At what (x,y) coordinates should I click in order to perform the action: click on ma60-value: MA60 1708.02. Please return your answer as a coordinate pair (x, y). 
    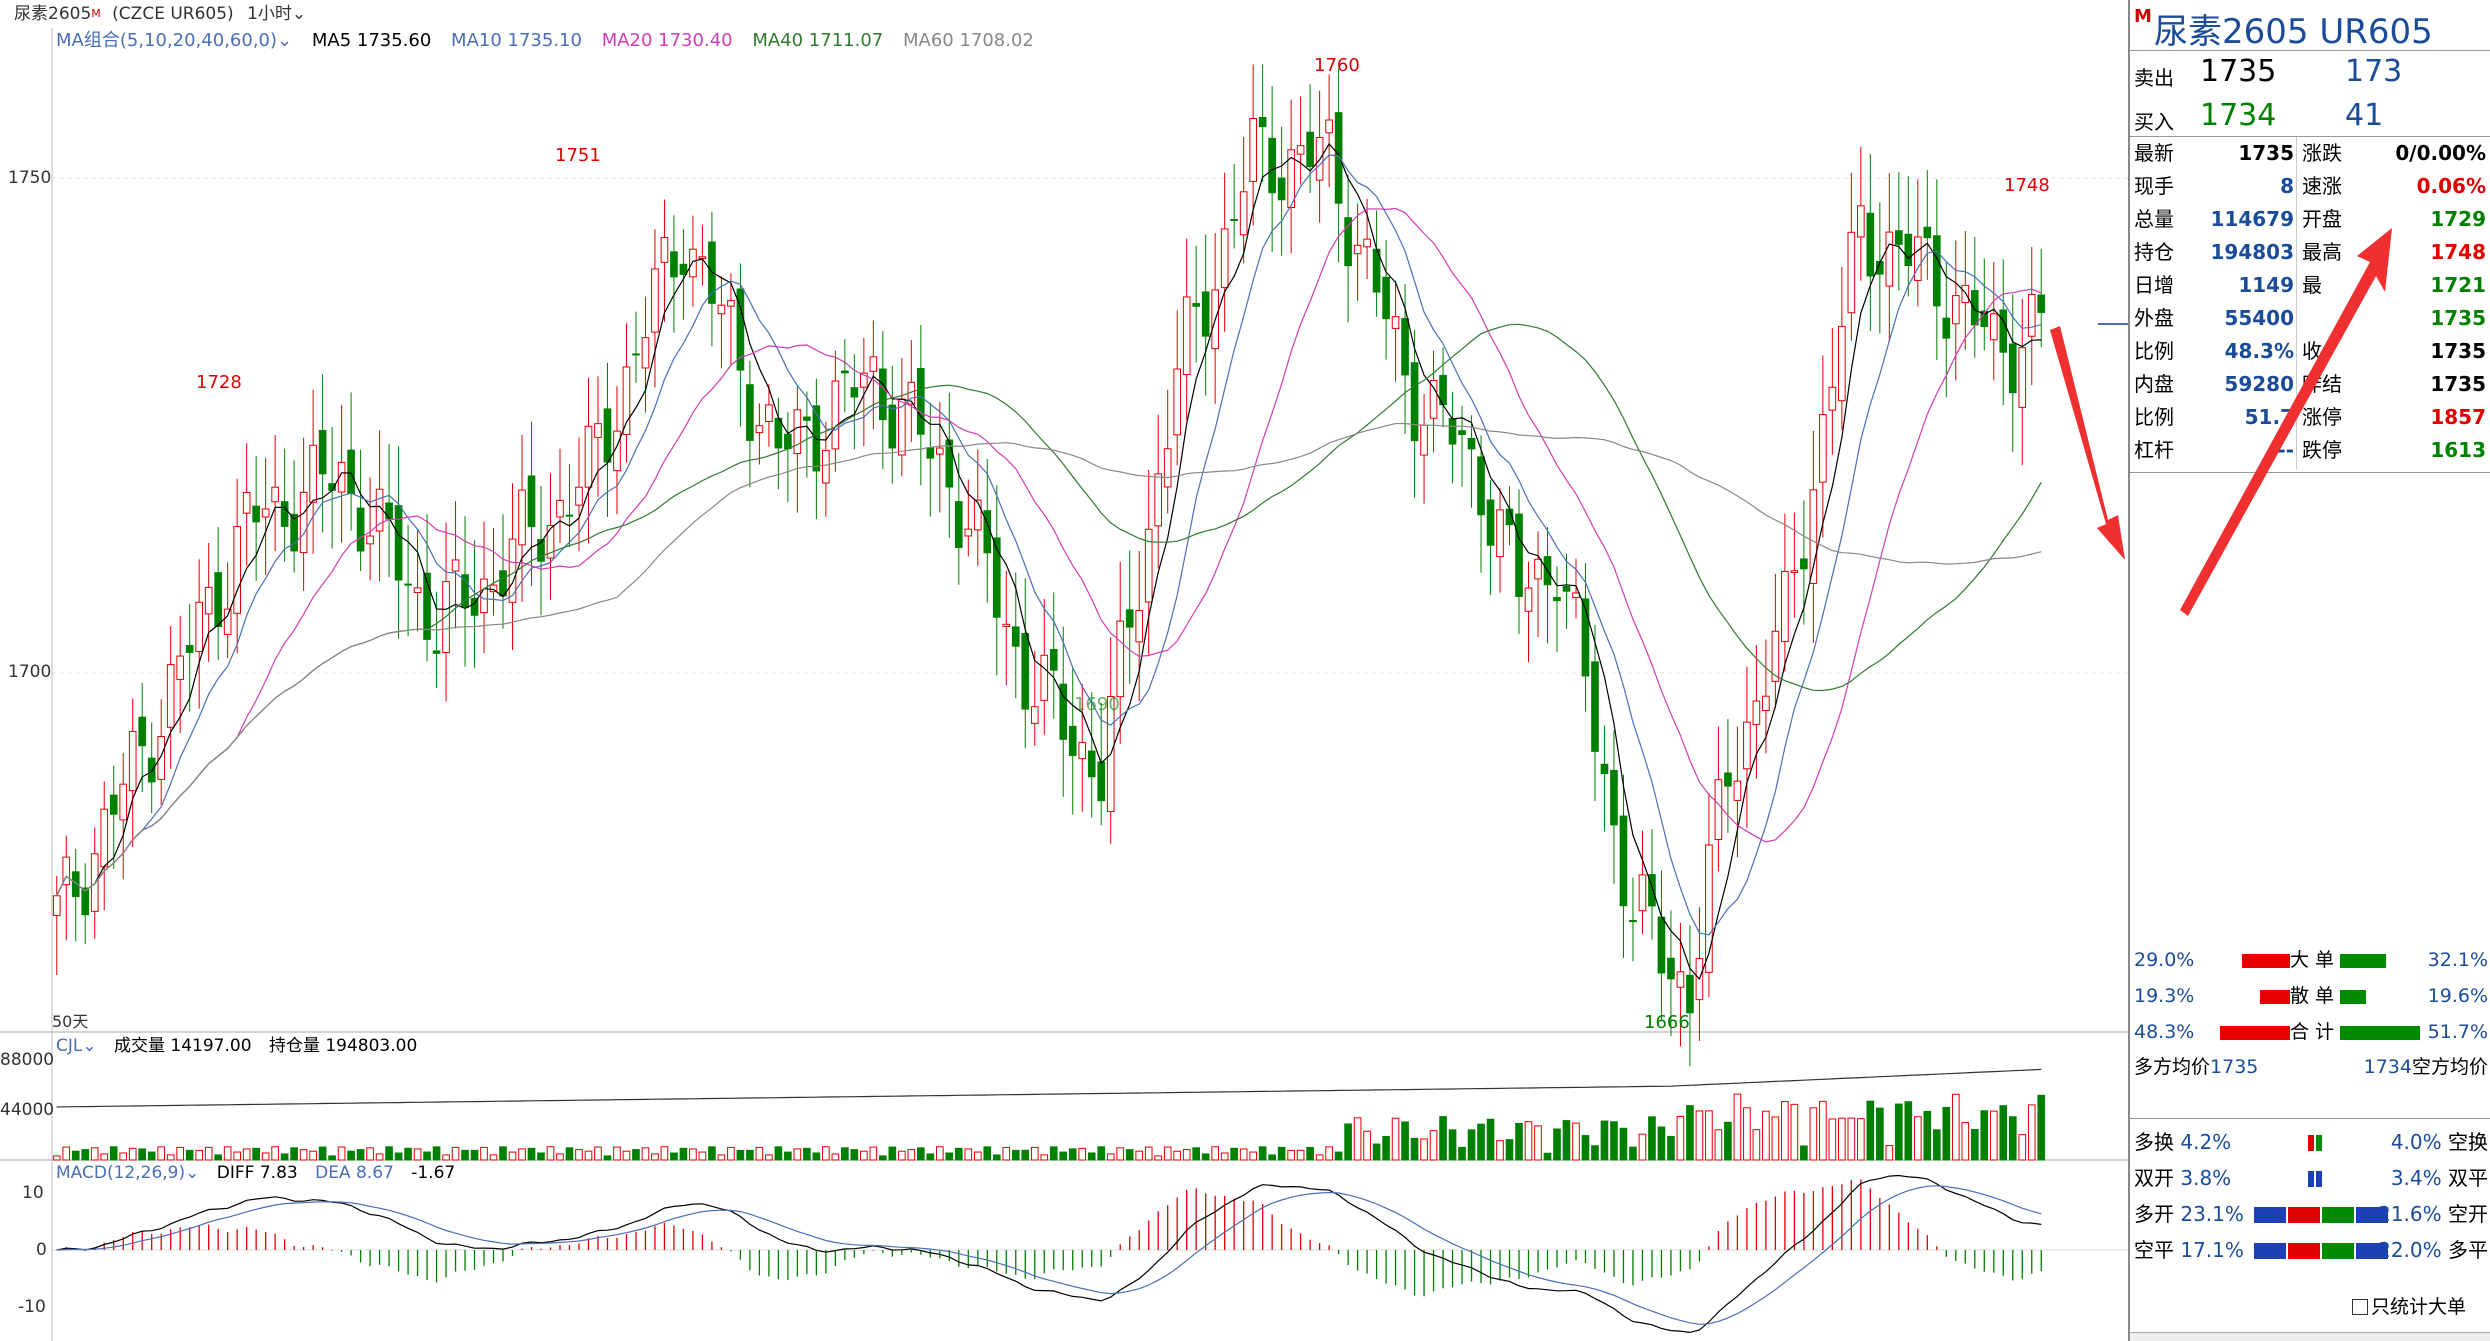
    Looking at the image, I should click on (968, 40).